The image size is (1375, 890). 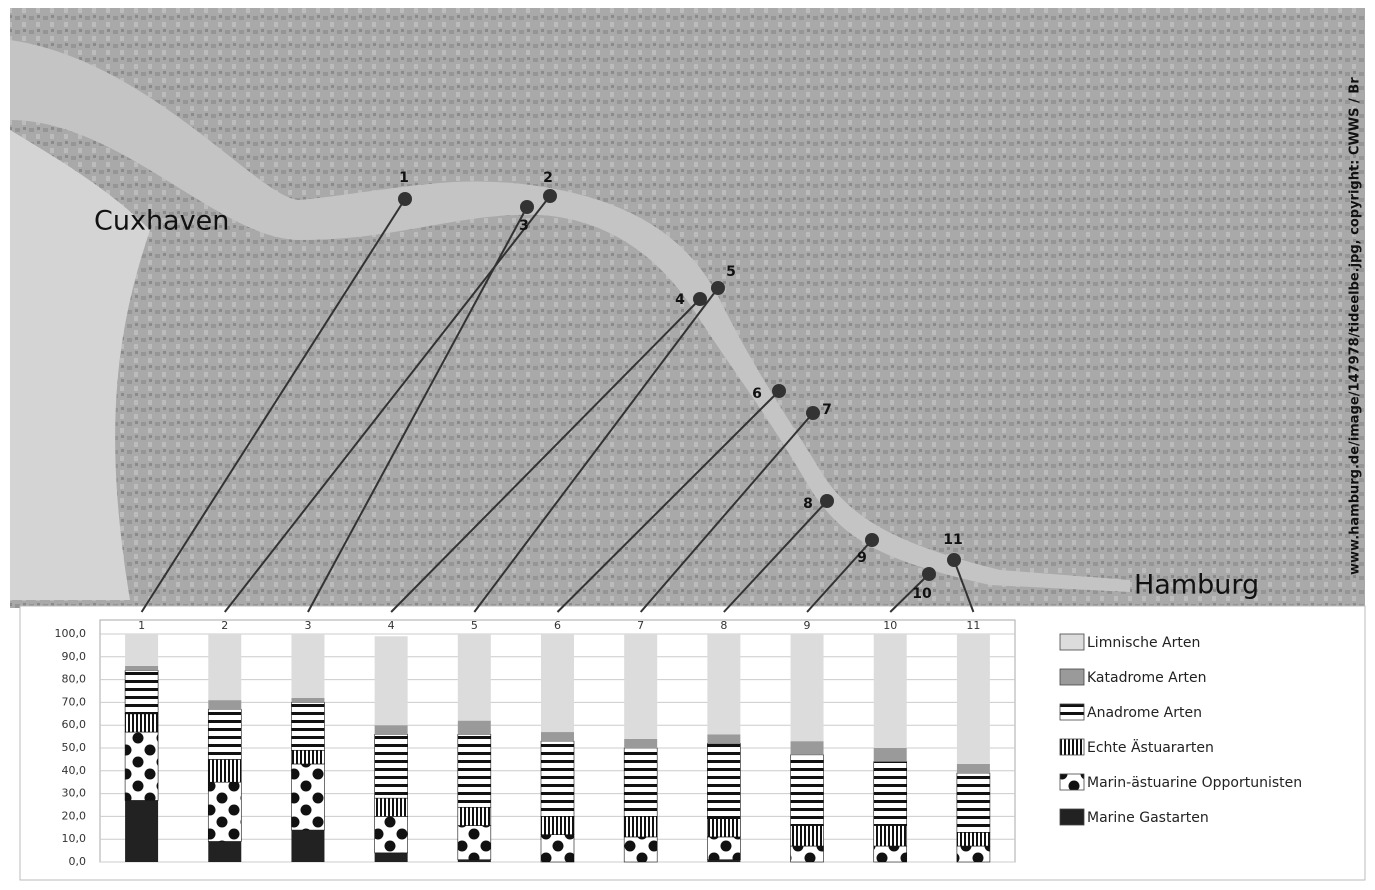 I want to click on station-label: 9, so click(x=862, y=558).